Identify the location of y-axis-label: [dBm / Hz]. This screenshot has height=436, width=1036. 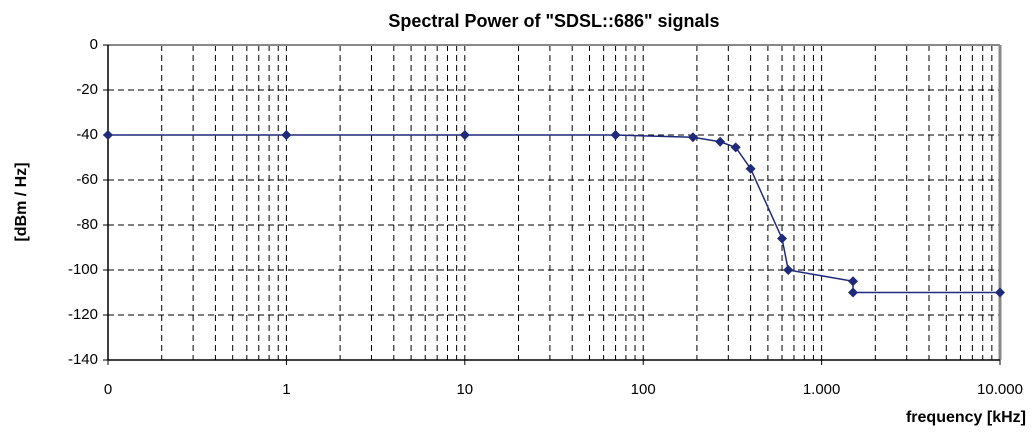
(21, 201).